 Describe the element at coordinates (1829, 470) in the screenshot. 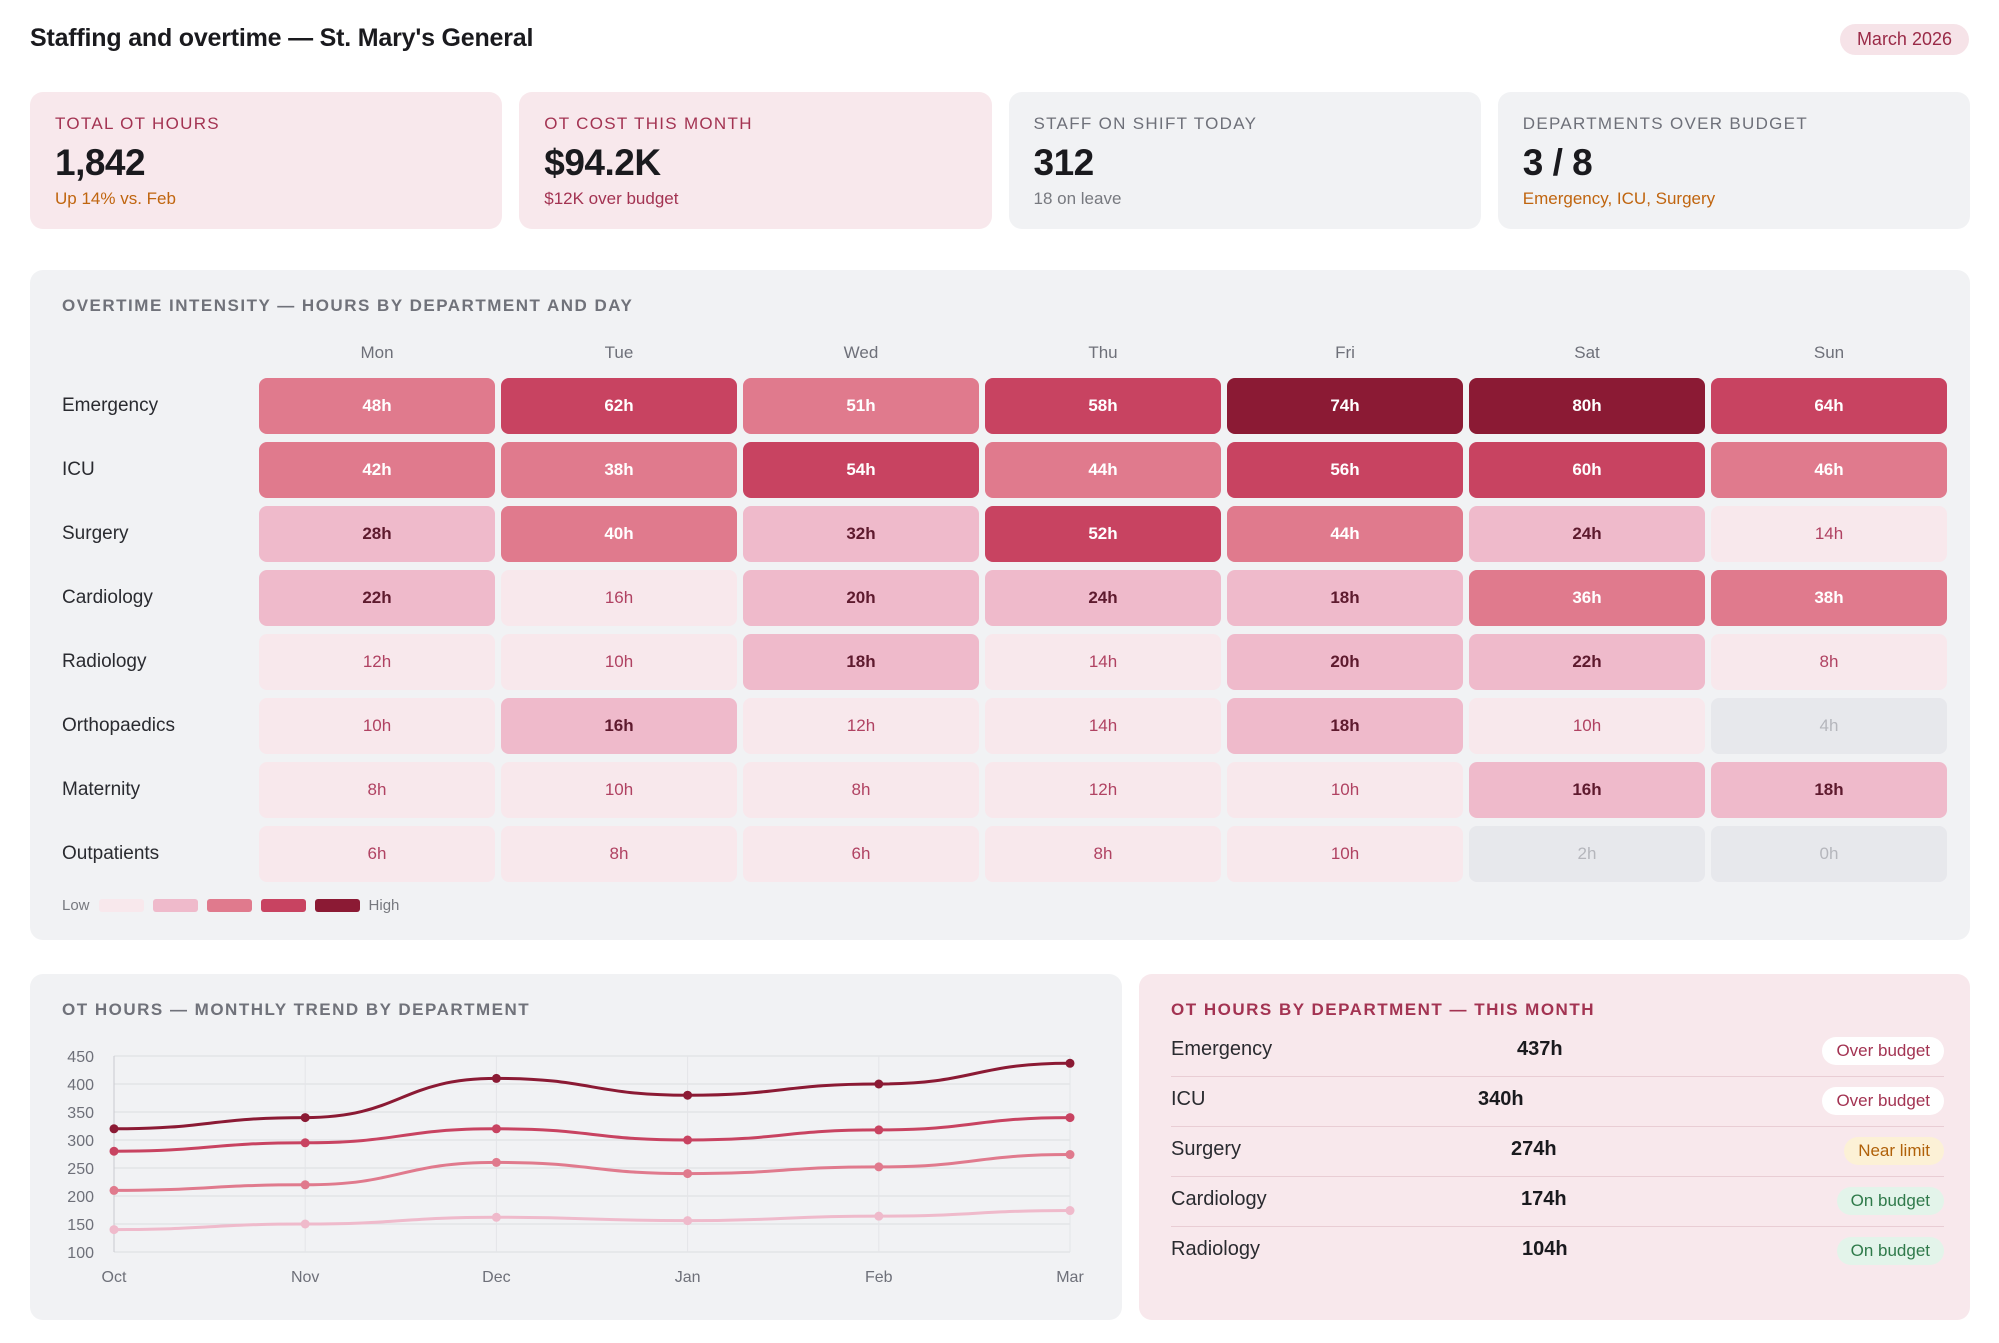

I see `heatmap-cell: 46h` at that location.